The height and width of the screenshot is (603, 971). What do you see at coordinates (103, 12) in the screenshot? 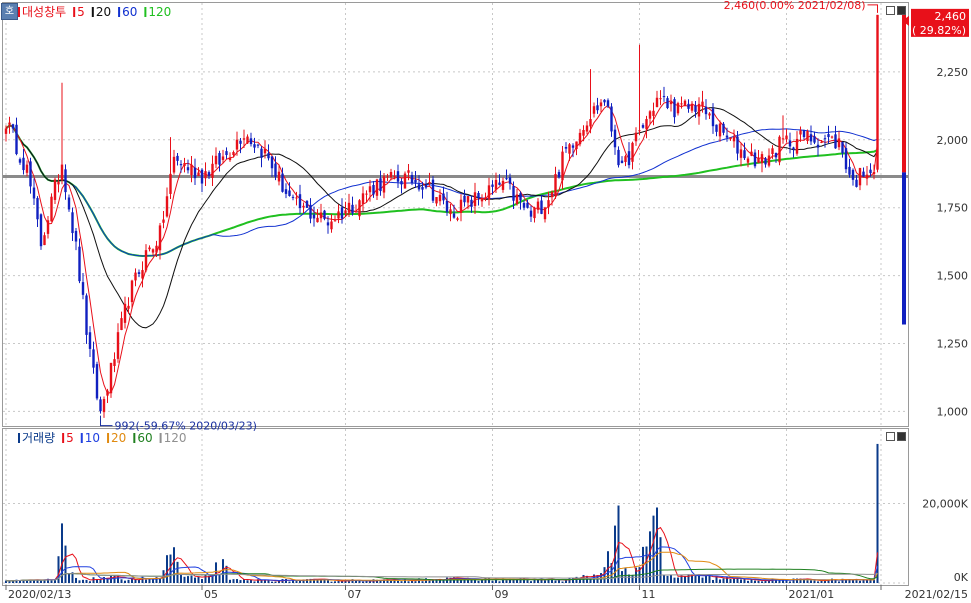
I see `legend-label: 20` at bounding box center [103, 12].